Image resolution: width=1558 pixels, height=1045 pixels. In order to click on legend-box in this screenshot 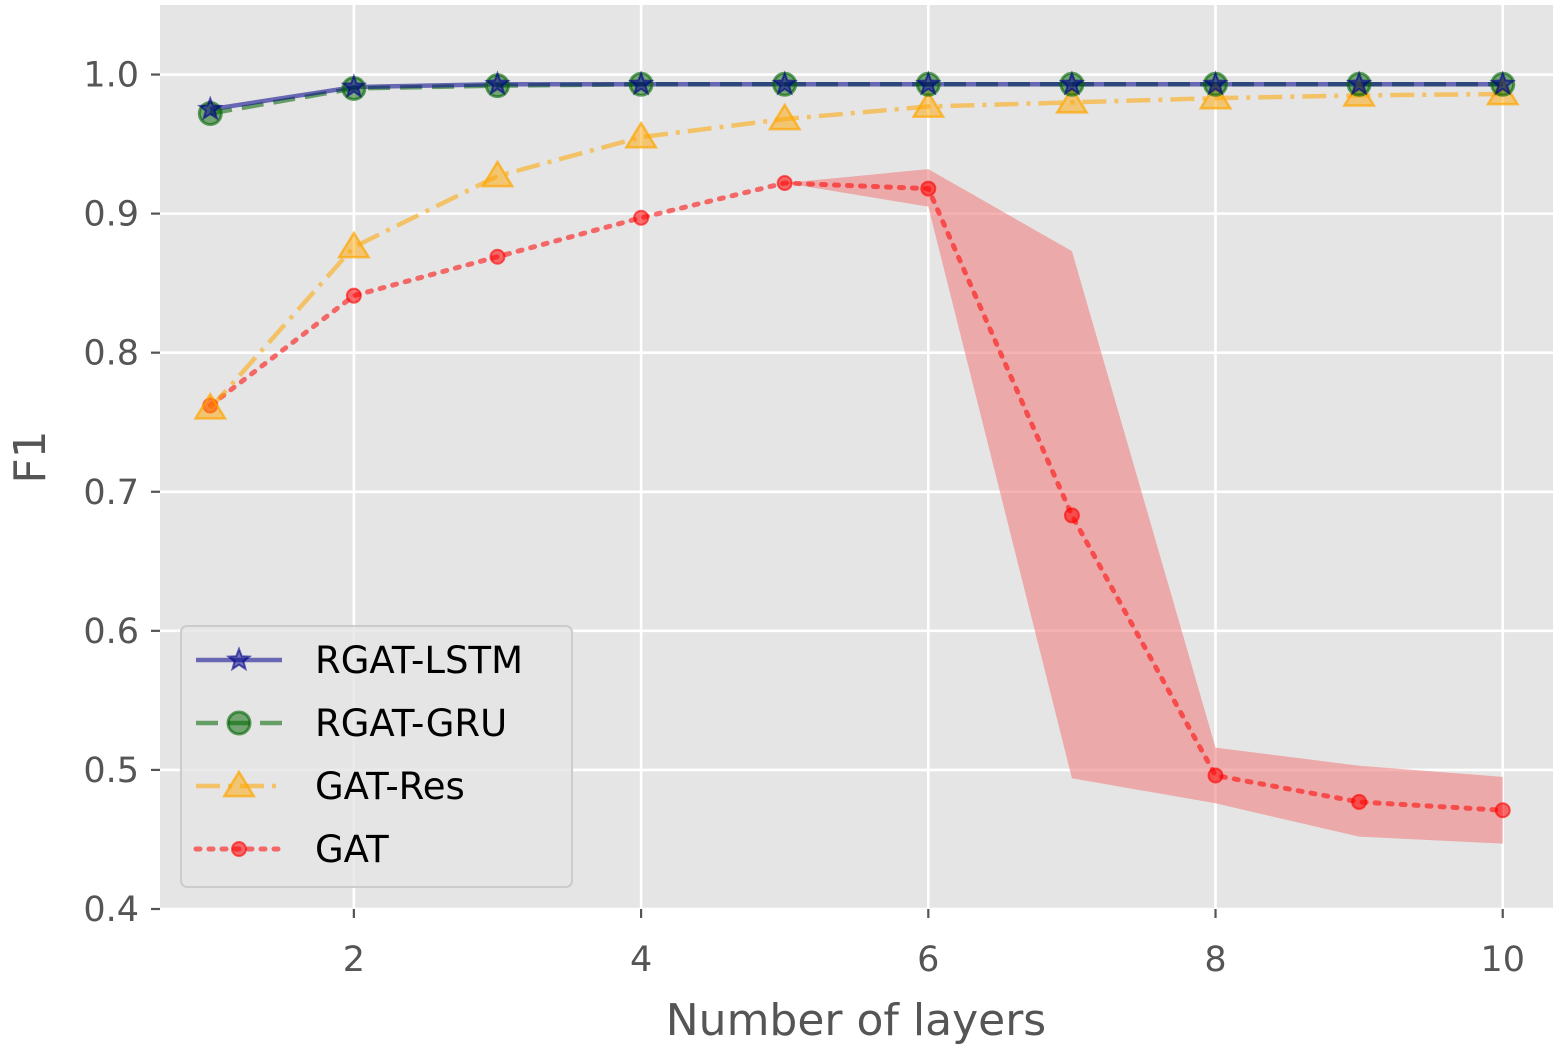, I will do `click(376, 756)`.